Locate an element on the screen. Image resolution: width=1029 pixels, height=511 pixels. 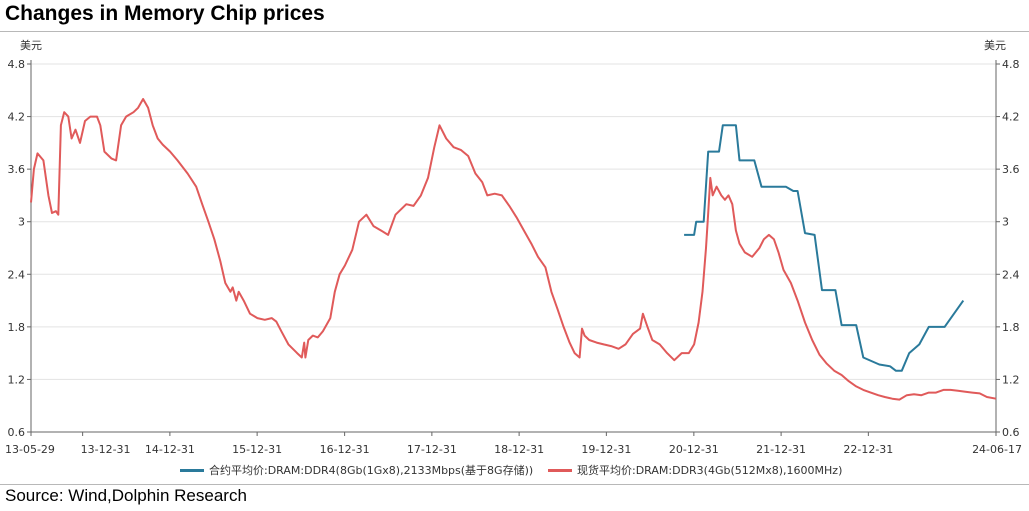
y-tick-label-left: 1.8 is located at coordinates (17, 327).